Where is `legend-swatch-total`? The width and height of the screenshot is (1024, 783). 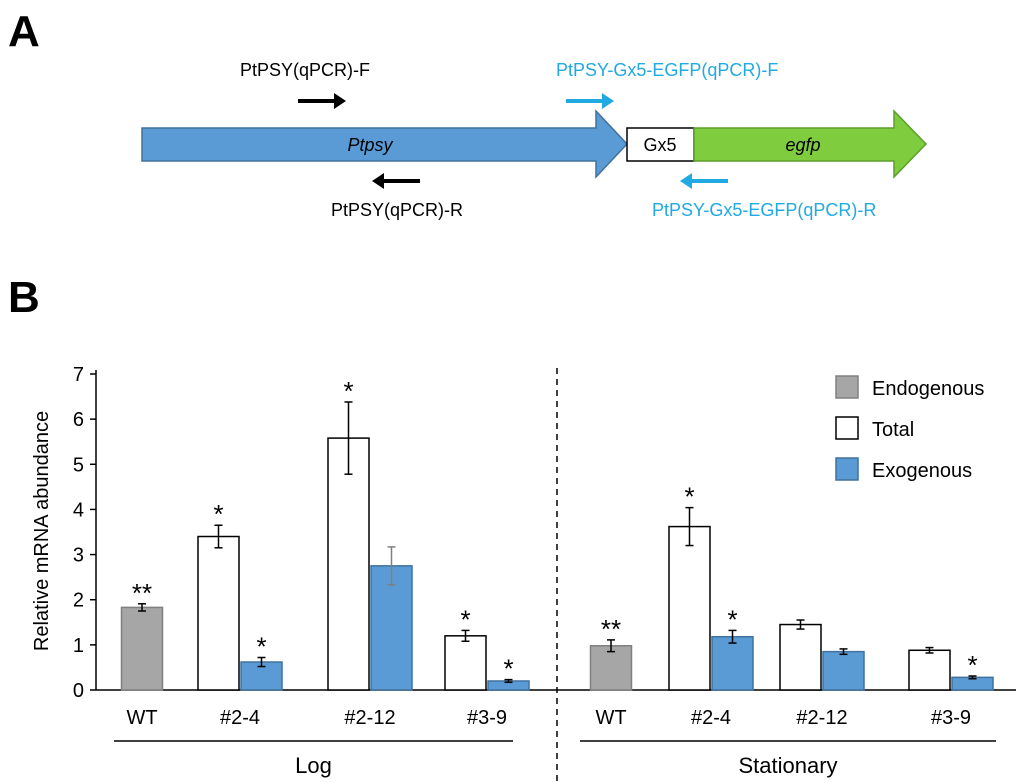 legend-swatch-total is located at coordinates (847, 428).